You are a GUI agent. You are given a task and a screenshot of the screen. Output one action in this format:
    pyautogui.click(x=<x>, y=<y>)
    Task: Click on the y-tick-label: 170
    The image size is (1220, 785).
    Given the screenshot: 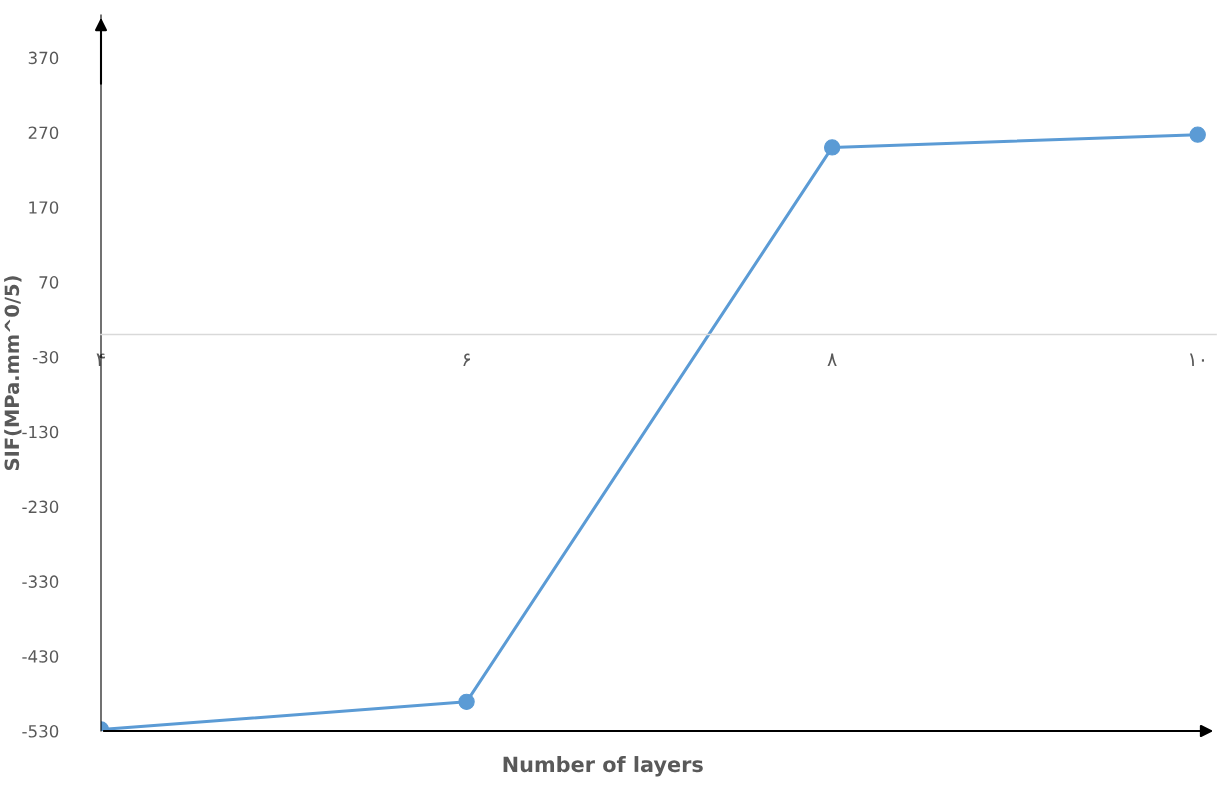 What is the action you would take?
    pyautogui.click(x=44, y=207)
    